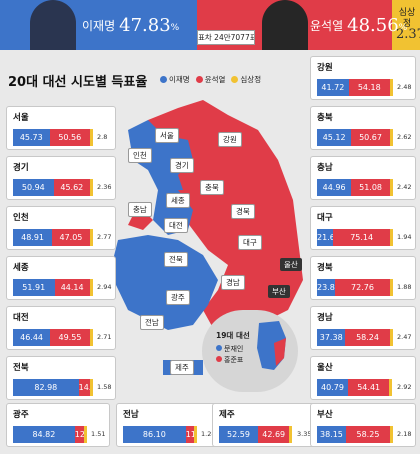 Image resolution: width=420 pixels, height=454 pixels. What do you see at coordinates (407, 18) in the screenshot?
I see `sim-name: 심상정` at bounding box center [407, 18].